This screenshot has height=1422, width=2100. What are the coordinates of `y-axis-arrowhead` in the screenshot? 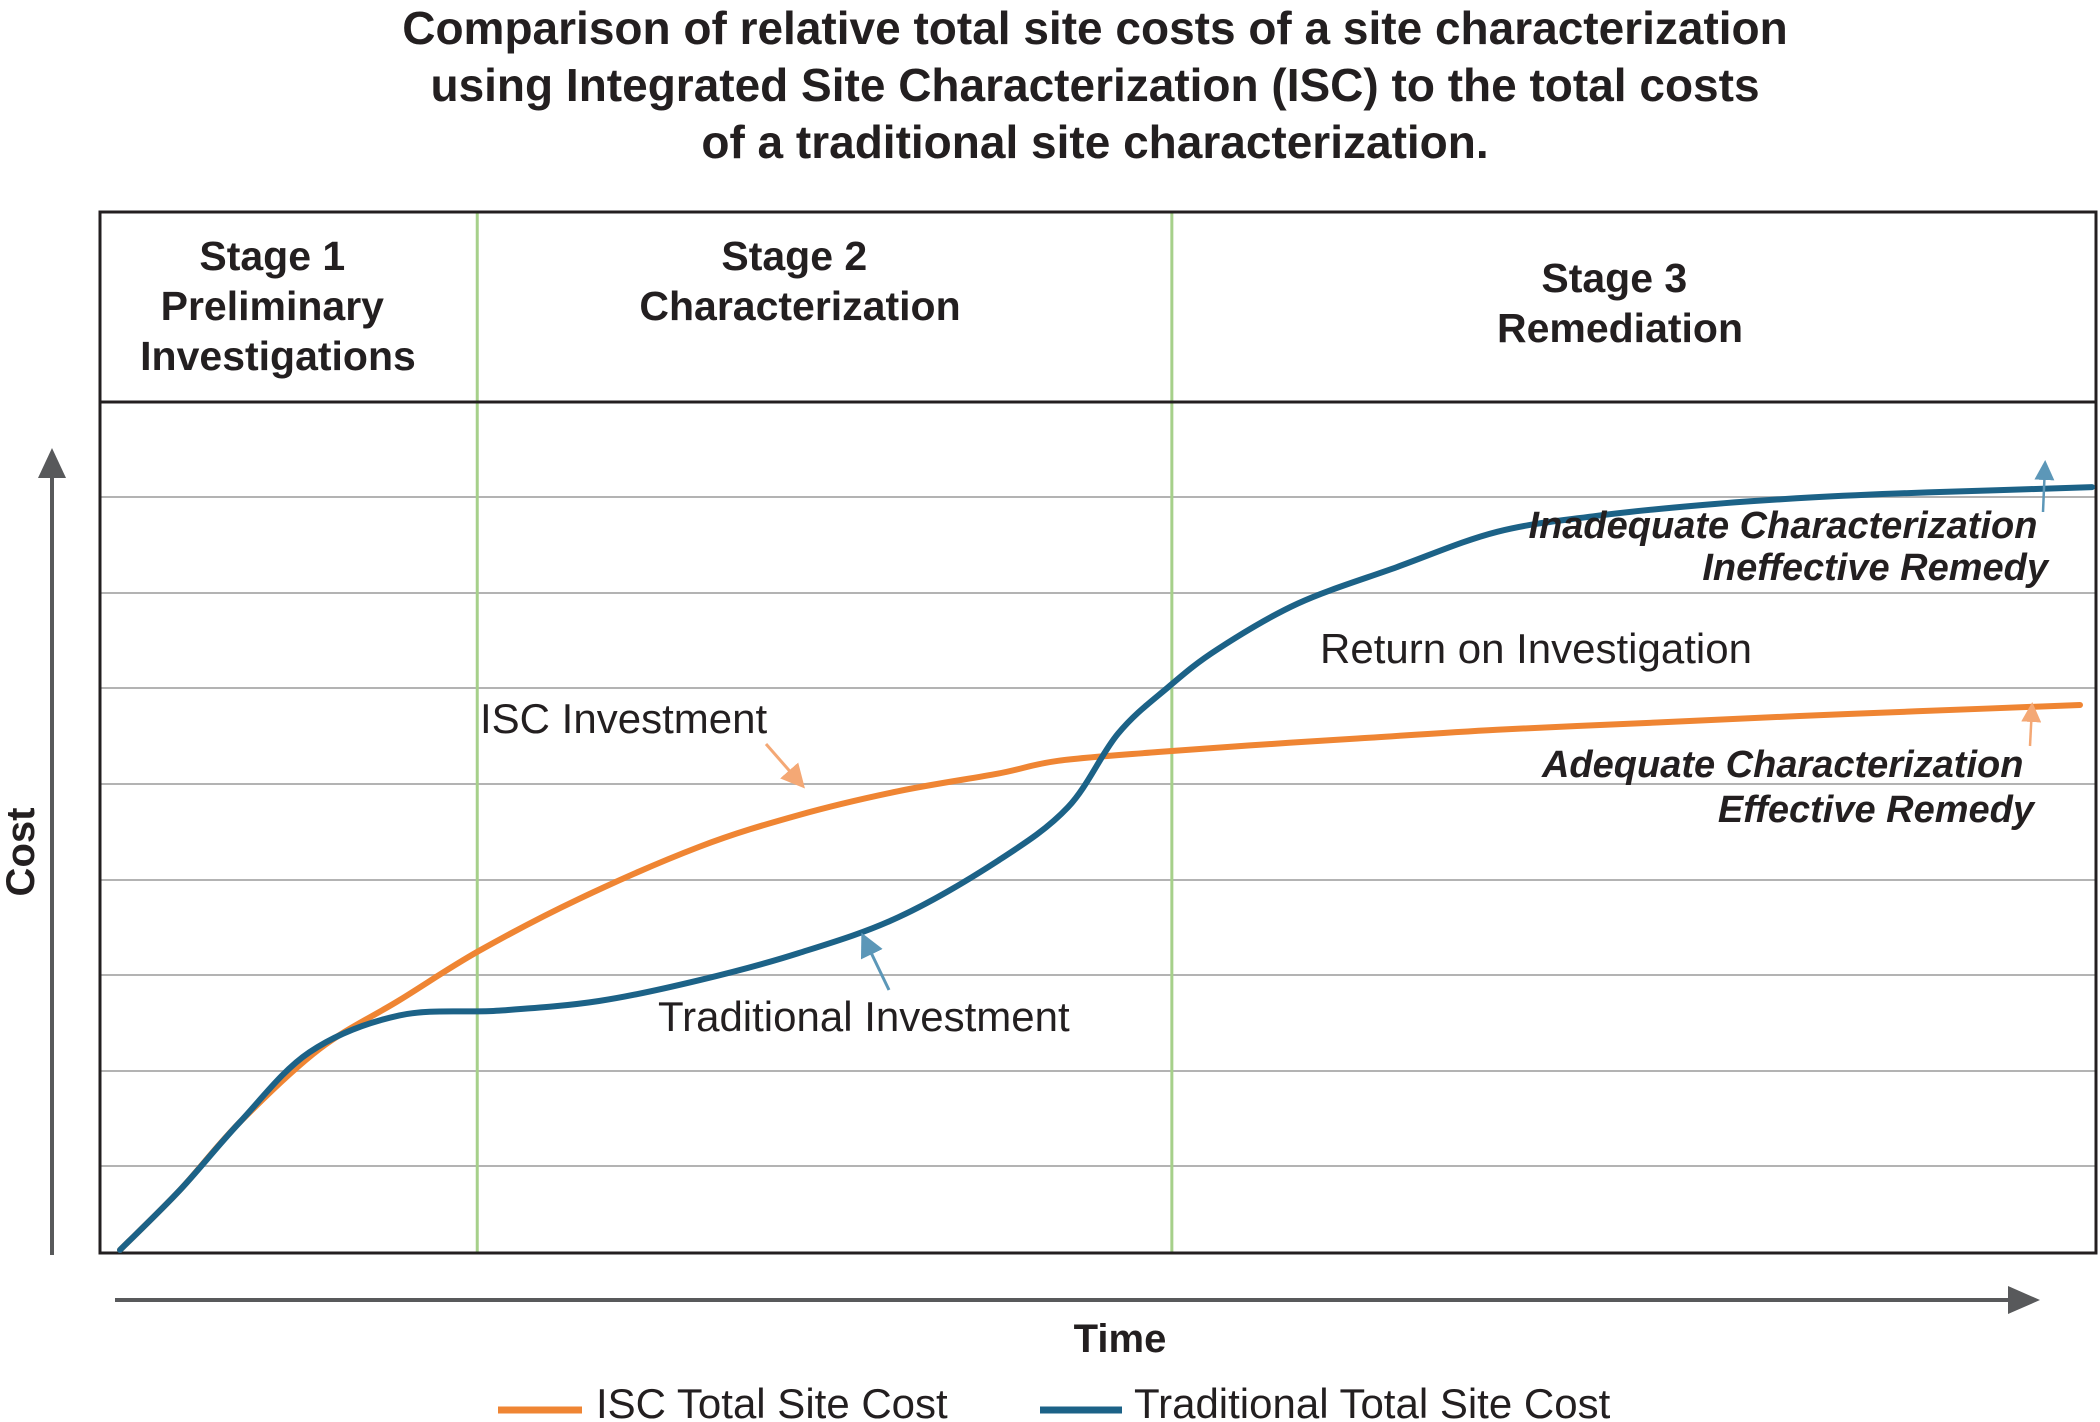 It's located at (52, 463).